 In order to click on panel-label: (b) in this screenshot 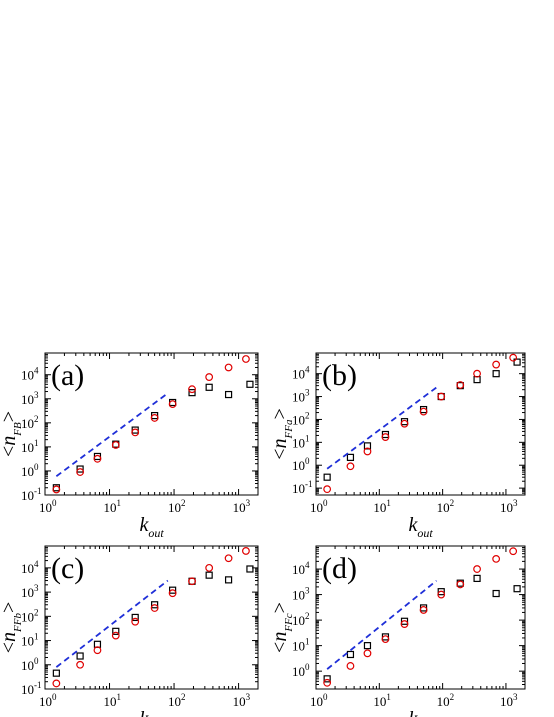, I will do `click(339, 375)`.